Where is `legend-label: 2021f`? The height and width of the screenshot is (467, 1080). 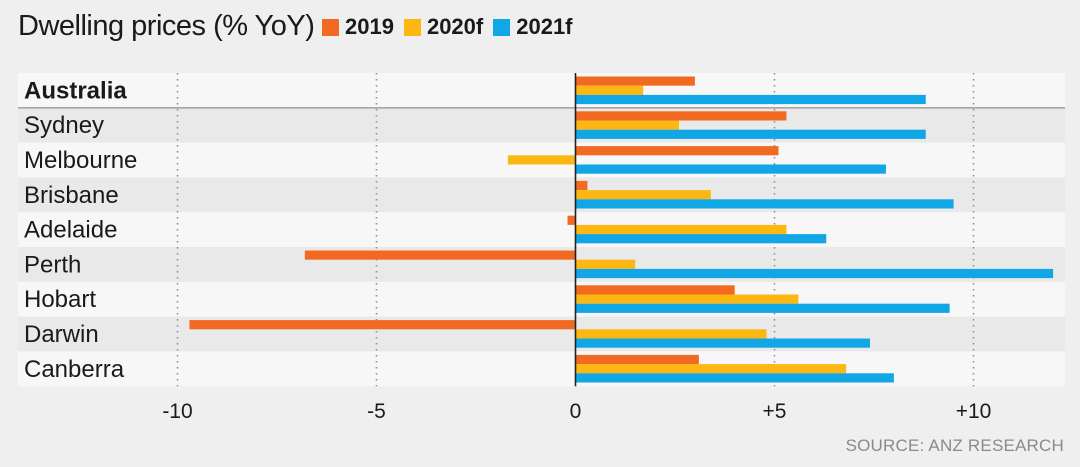
legend-label: 2021f is located at coordinates (544, 26).